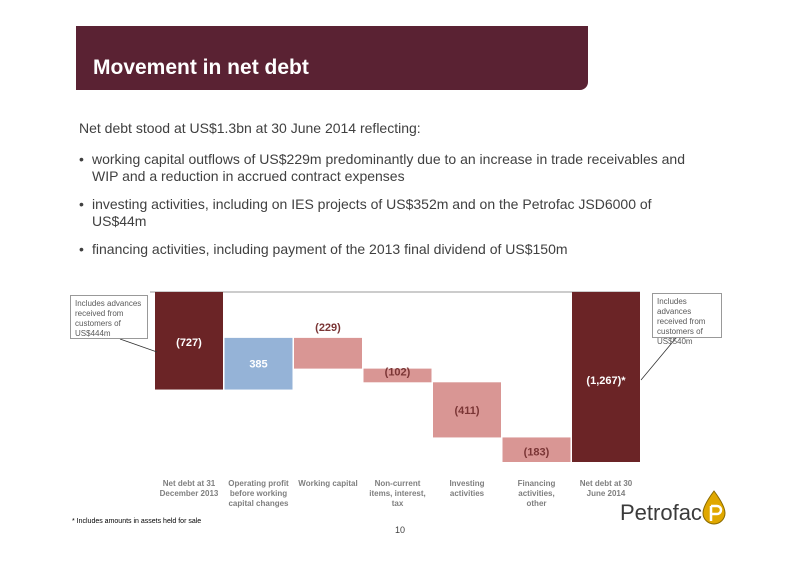 This screenshot has width=800, height=566. I want to click on category-label-1: capital changes, so click(258, 503).